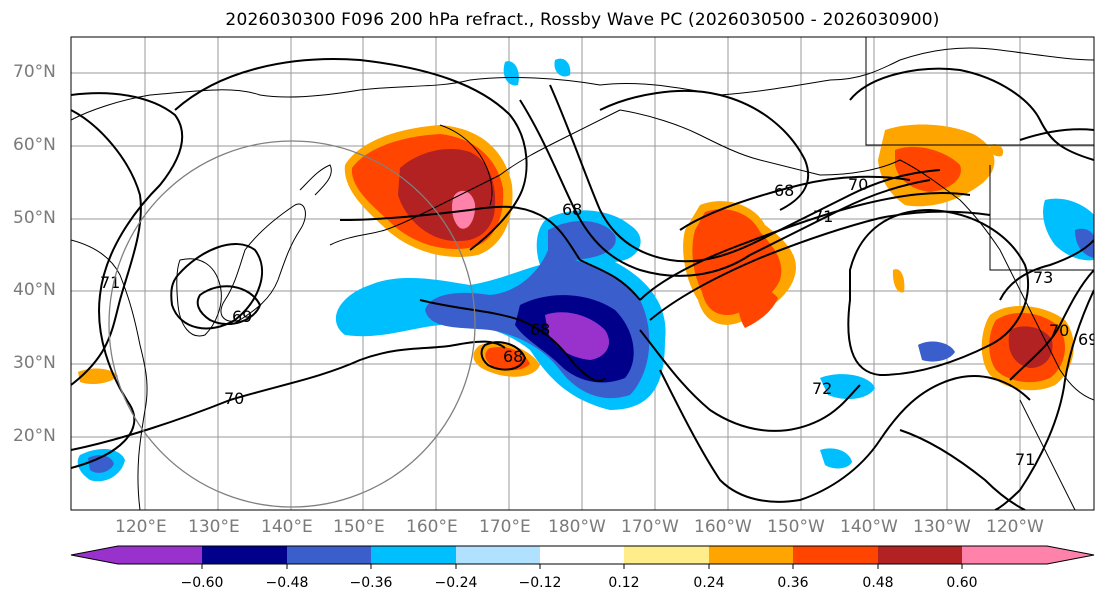  What do you see at coordinates (624, 583) in the screenshot?
I see `colorbar-tick-label: 0.12` at bounding box center [624, 583].